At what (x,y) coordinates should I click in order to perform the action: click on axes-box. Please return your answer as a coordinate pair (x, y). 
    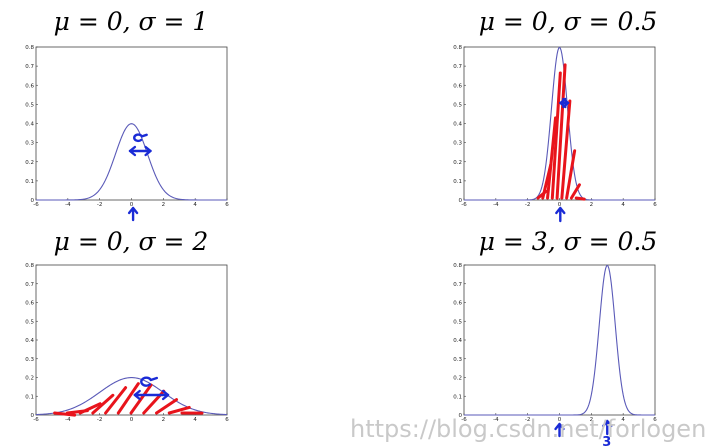
    Looking at the image, I should click on (559, 340).